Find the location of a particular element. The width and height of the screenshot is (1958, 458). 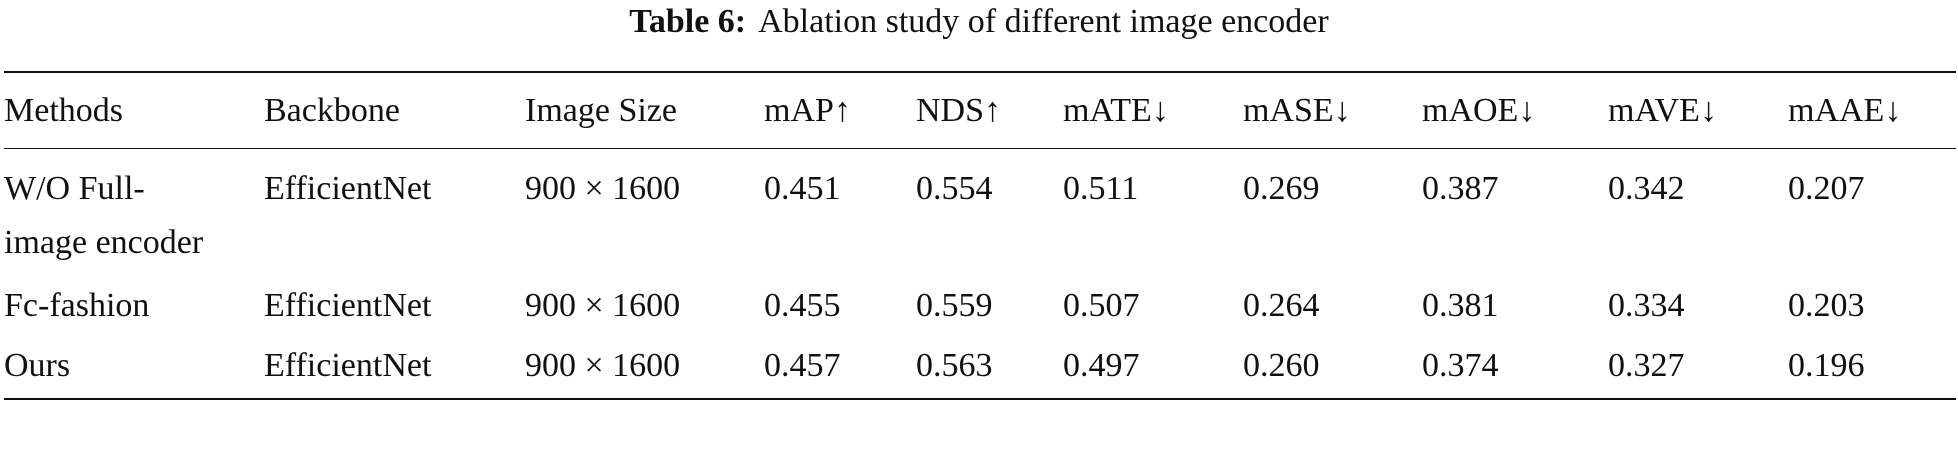

header-cell: NDS↑ is located at coordinates (959, 110).